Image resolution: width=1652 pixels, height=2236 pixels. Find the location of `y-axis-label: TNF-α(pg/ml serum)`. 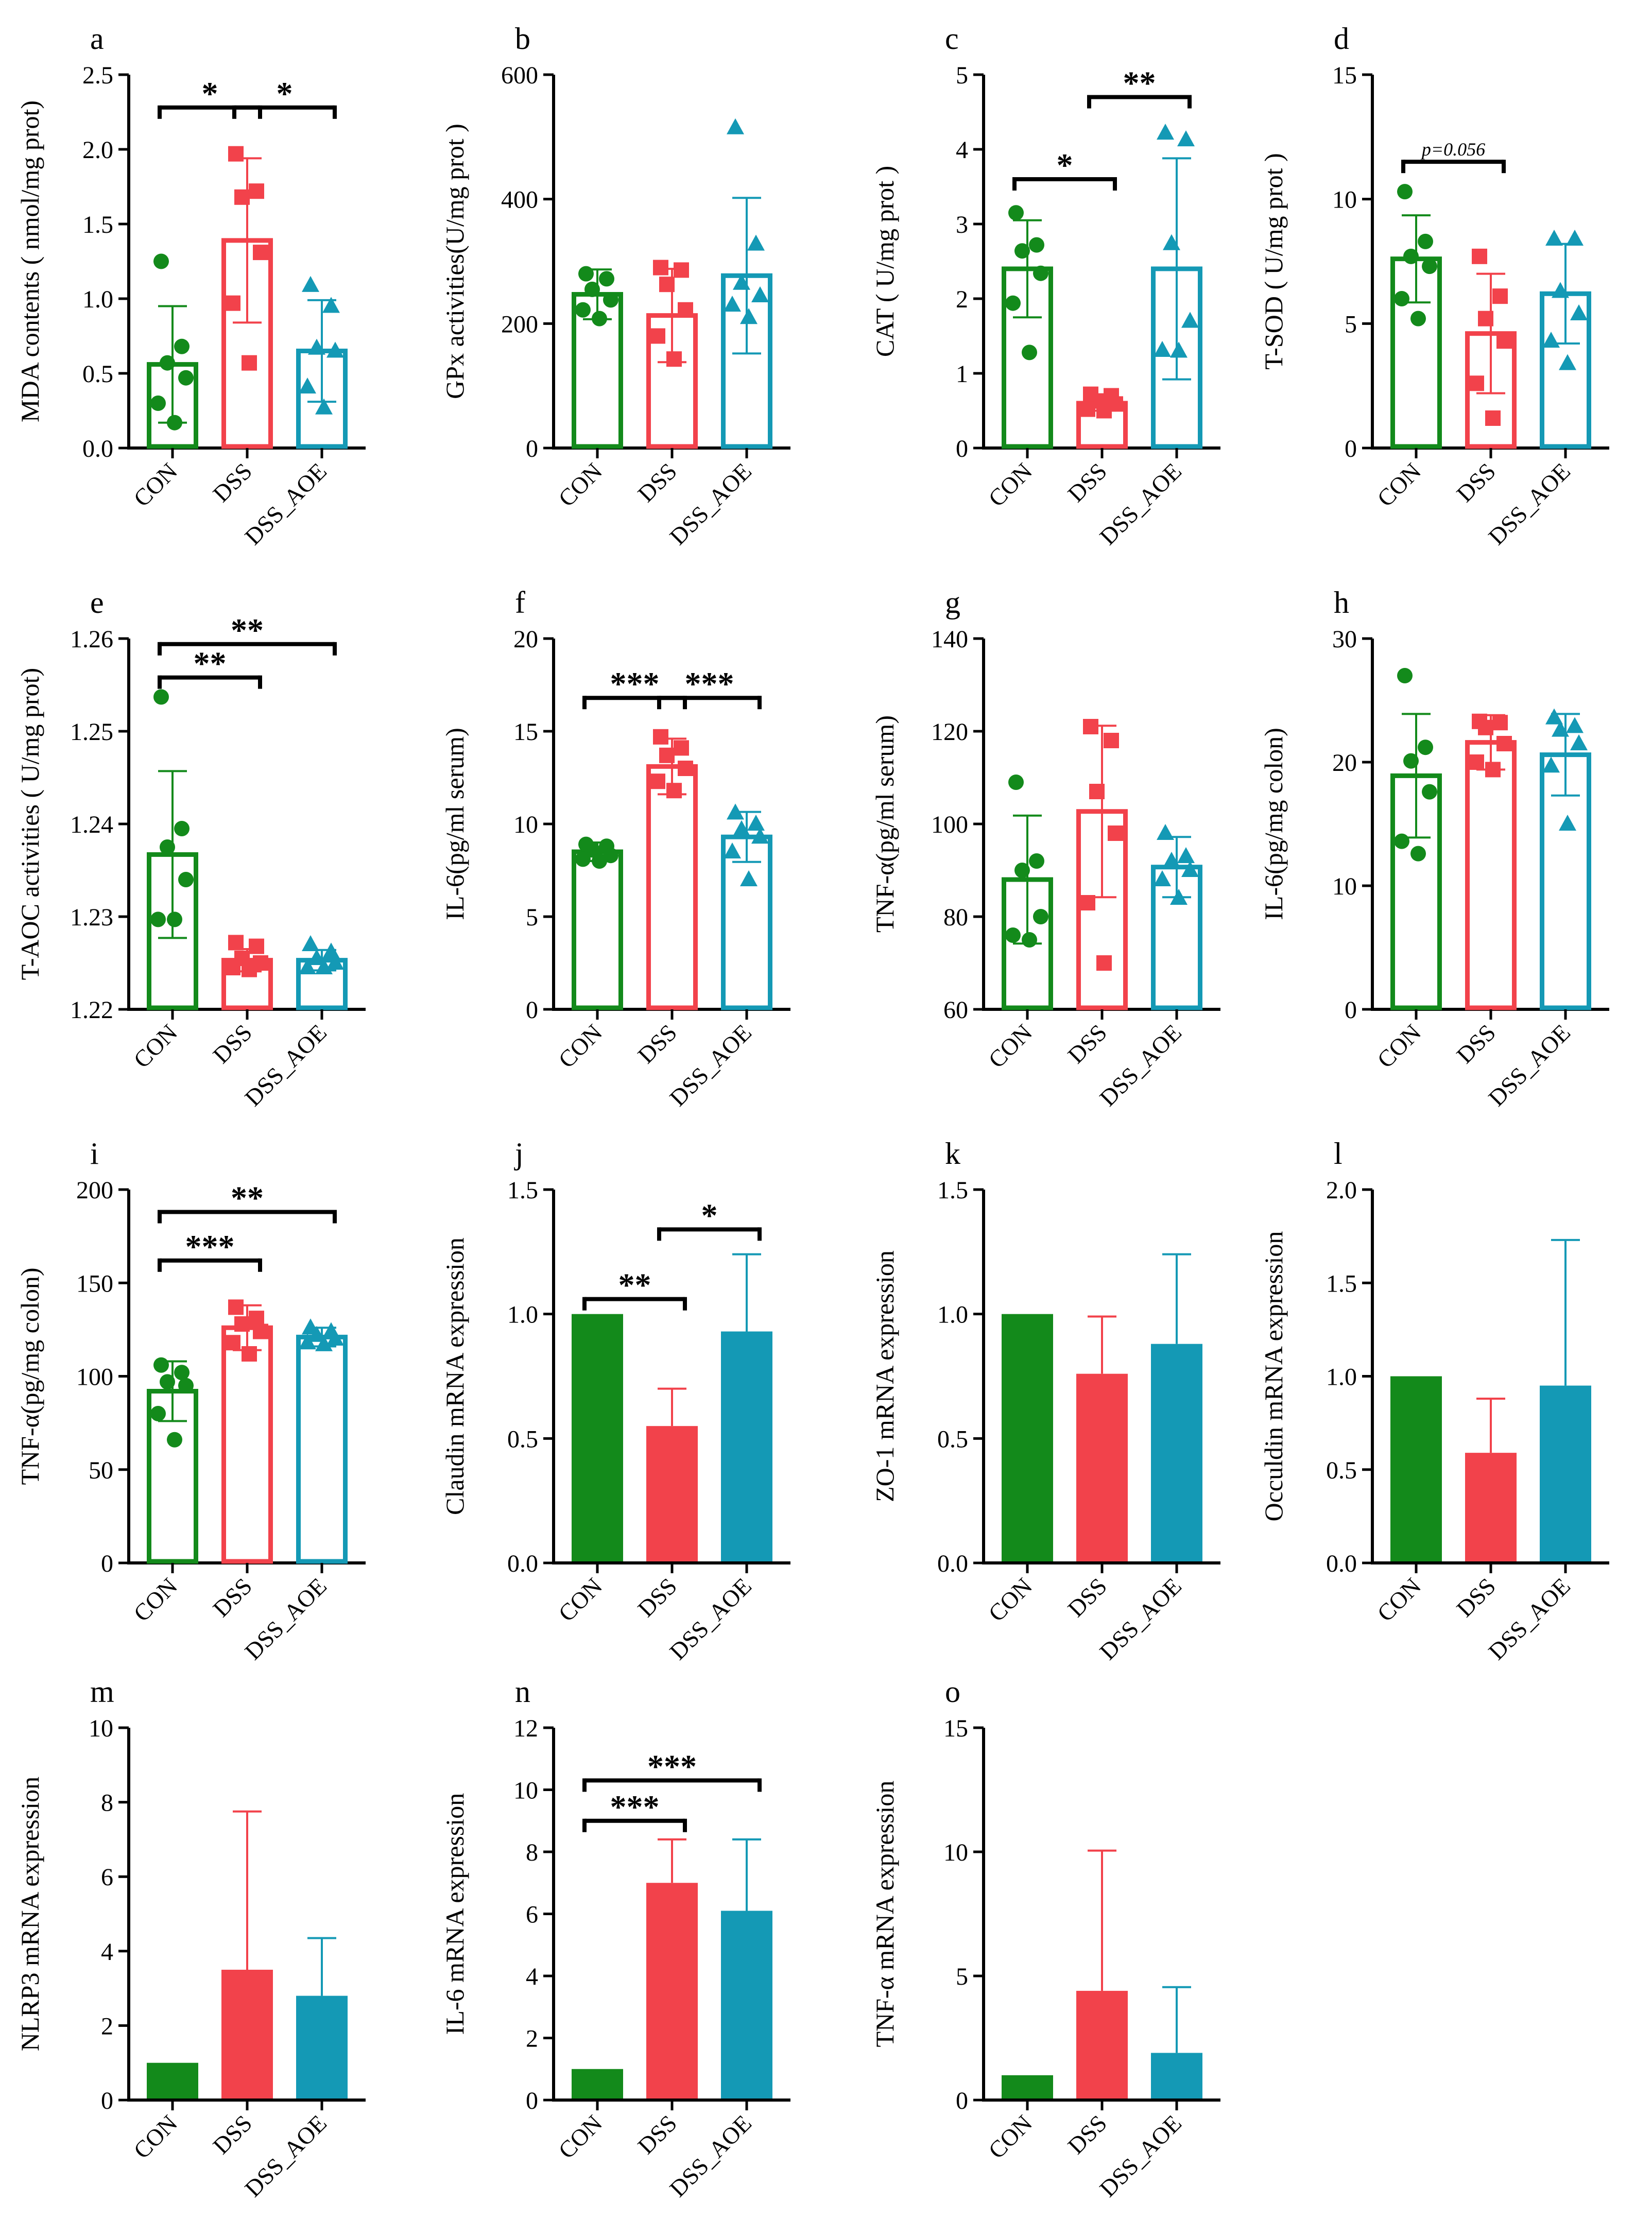

y-axis-label: TNF-α(pg/ml serum) is located at coordinates (884, 824).